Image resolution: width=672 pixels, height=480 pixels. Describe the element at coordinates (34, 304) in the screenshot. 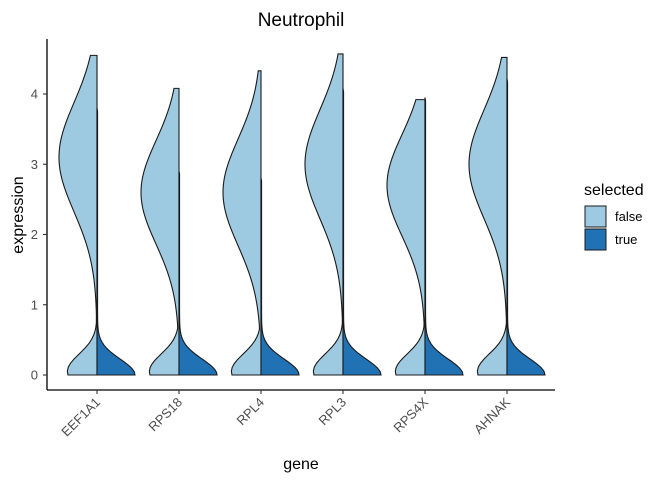

I see `y-tick-label: 1` at that location.